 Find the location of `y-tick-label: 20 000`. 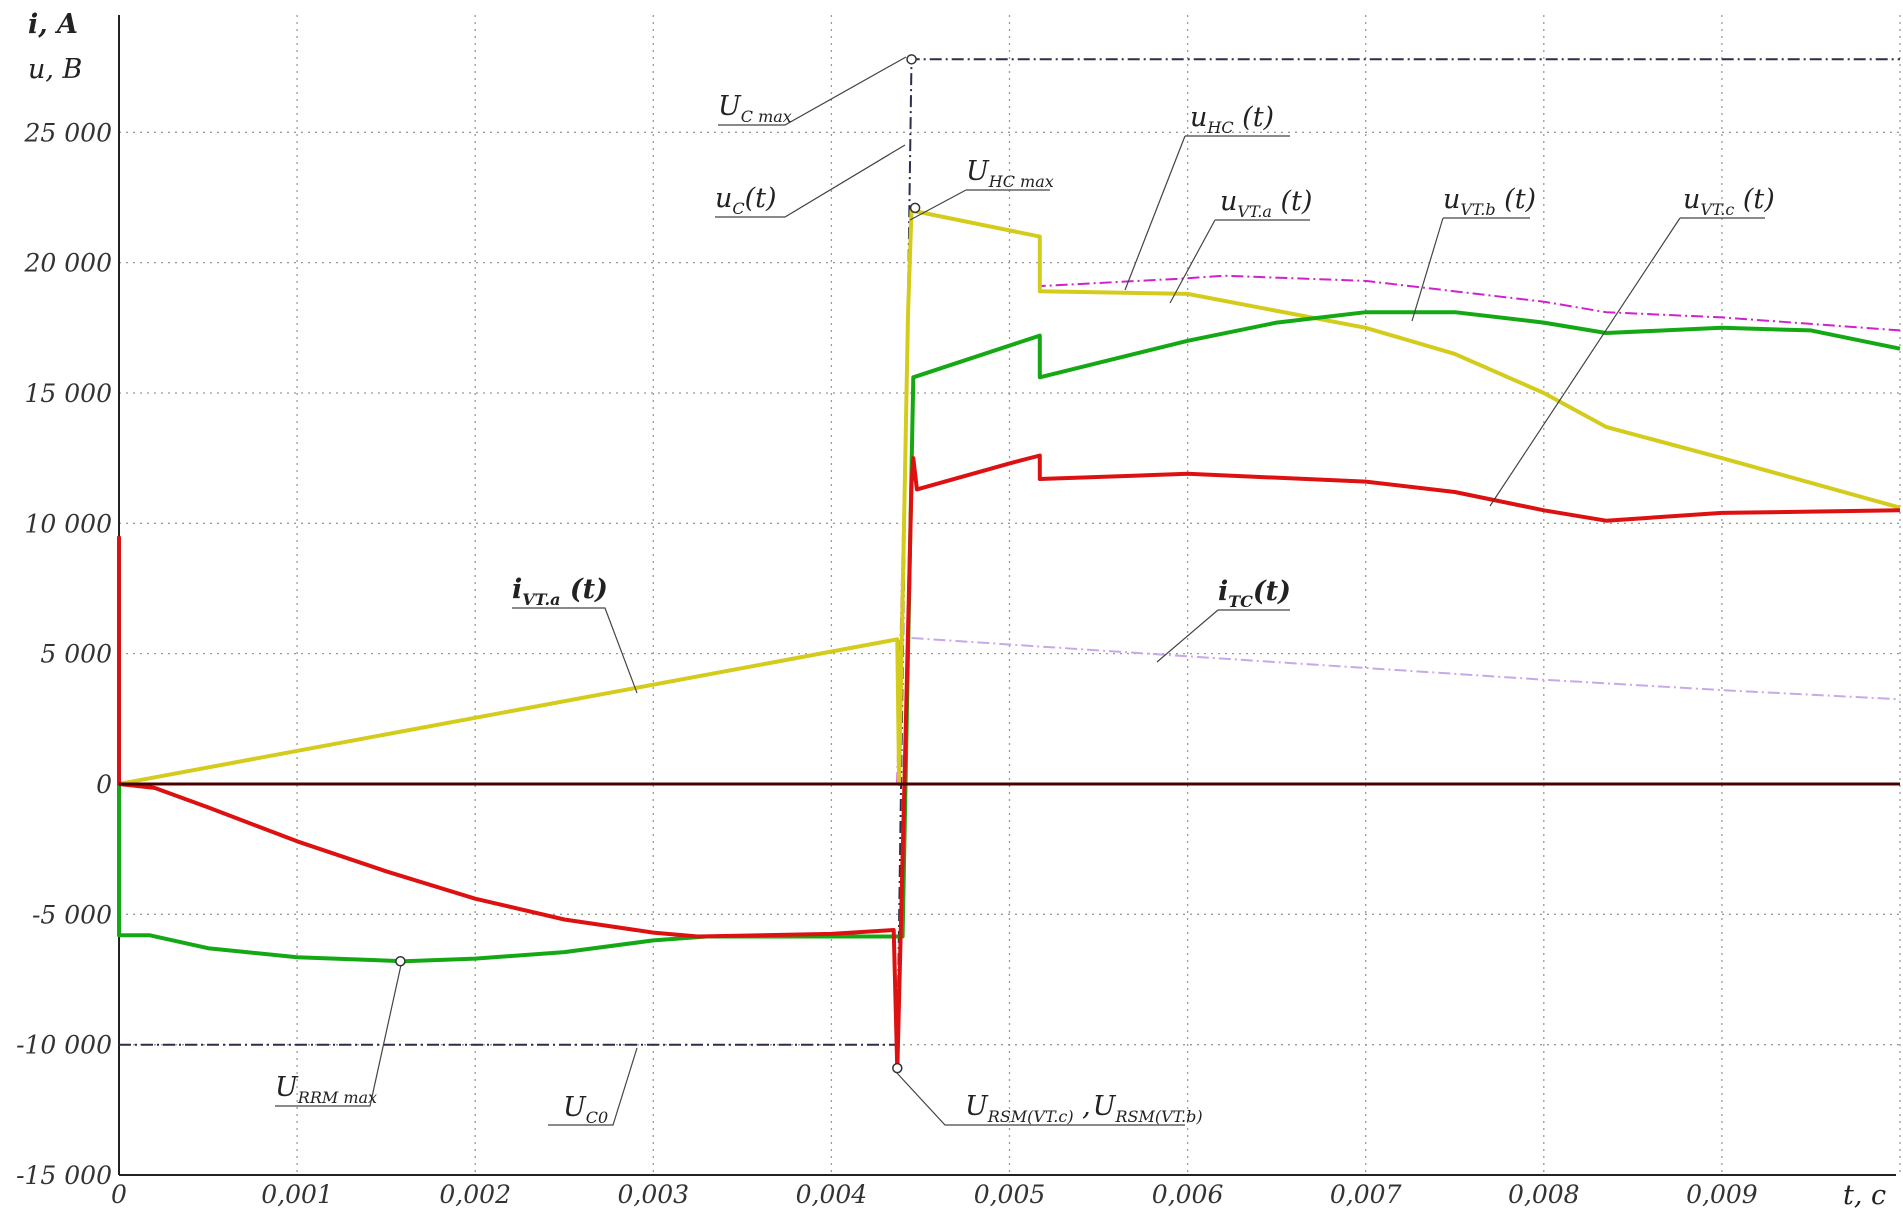

y-tick-label: 20 000 is located at coordinates (68, 263).